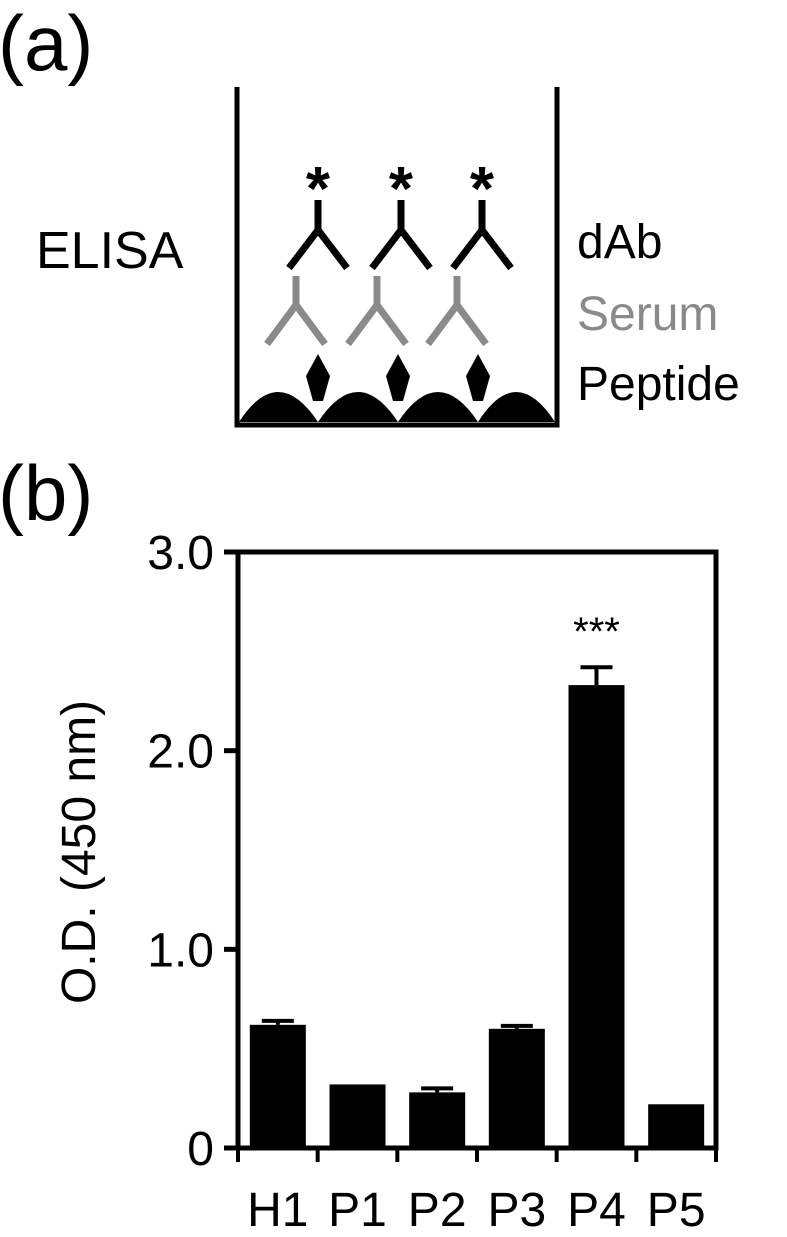  What do you see at coordinates (596, 632) in the screenshot?
I see `significance-label: ***` at bounding box center [596, 632].